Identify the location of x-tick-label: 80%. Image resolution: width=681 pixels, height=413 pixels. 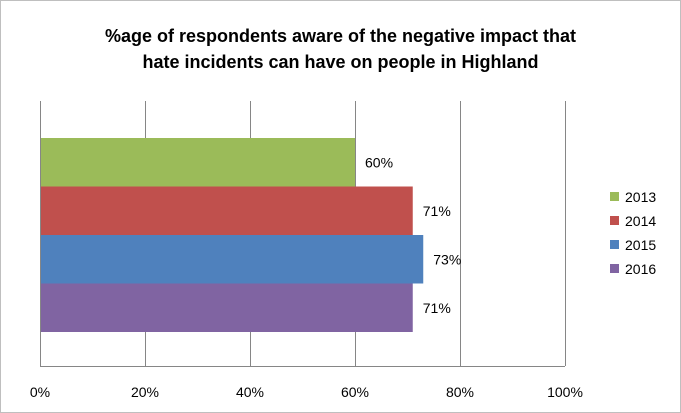
(460, 392).